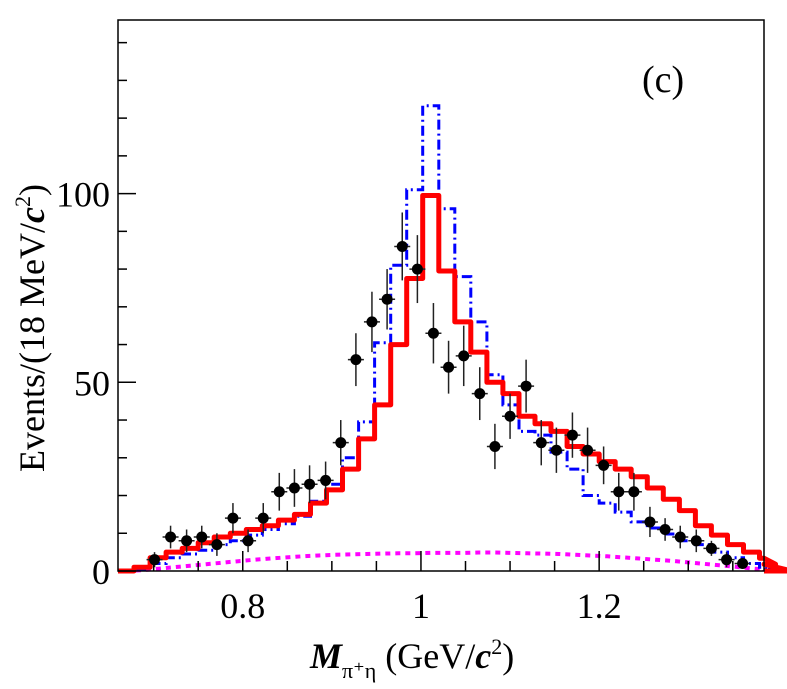  What do you see at coordinates (663, 80) in the screenshot?
I see `panel-label: (c)` at bounding box center [663, 80].